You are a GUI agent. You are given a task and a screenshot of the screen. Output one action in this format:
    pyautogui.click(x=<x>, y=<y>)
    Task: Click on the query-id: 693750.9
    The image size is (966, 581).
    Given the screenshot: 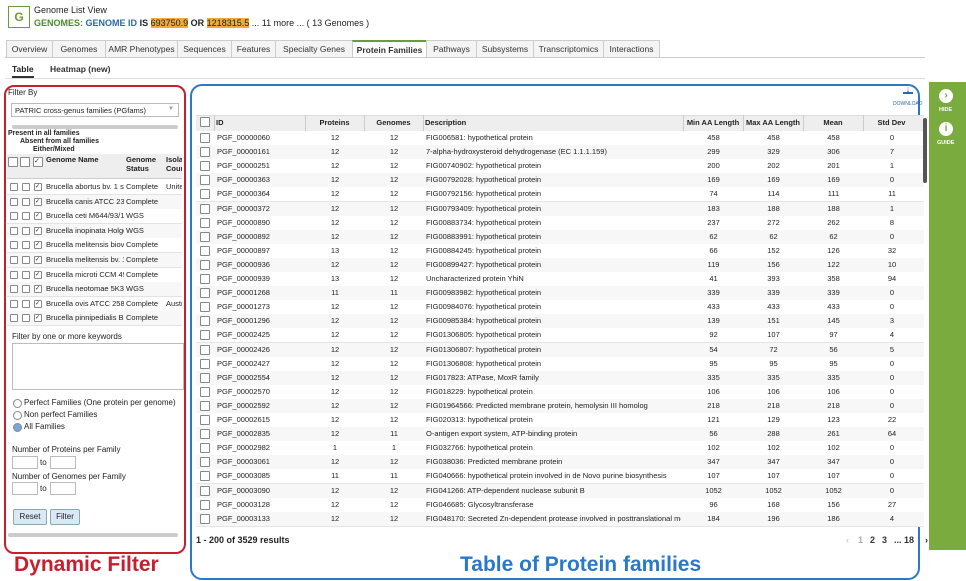 What is the action you would take?
    pyautogui.click(x=169, y=23)
    